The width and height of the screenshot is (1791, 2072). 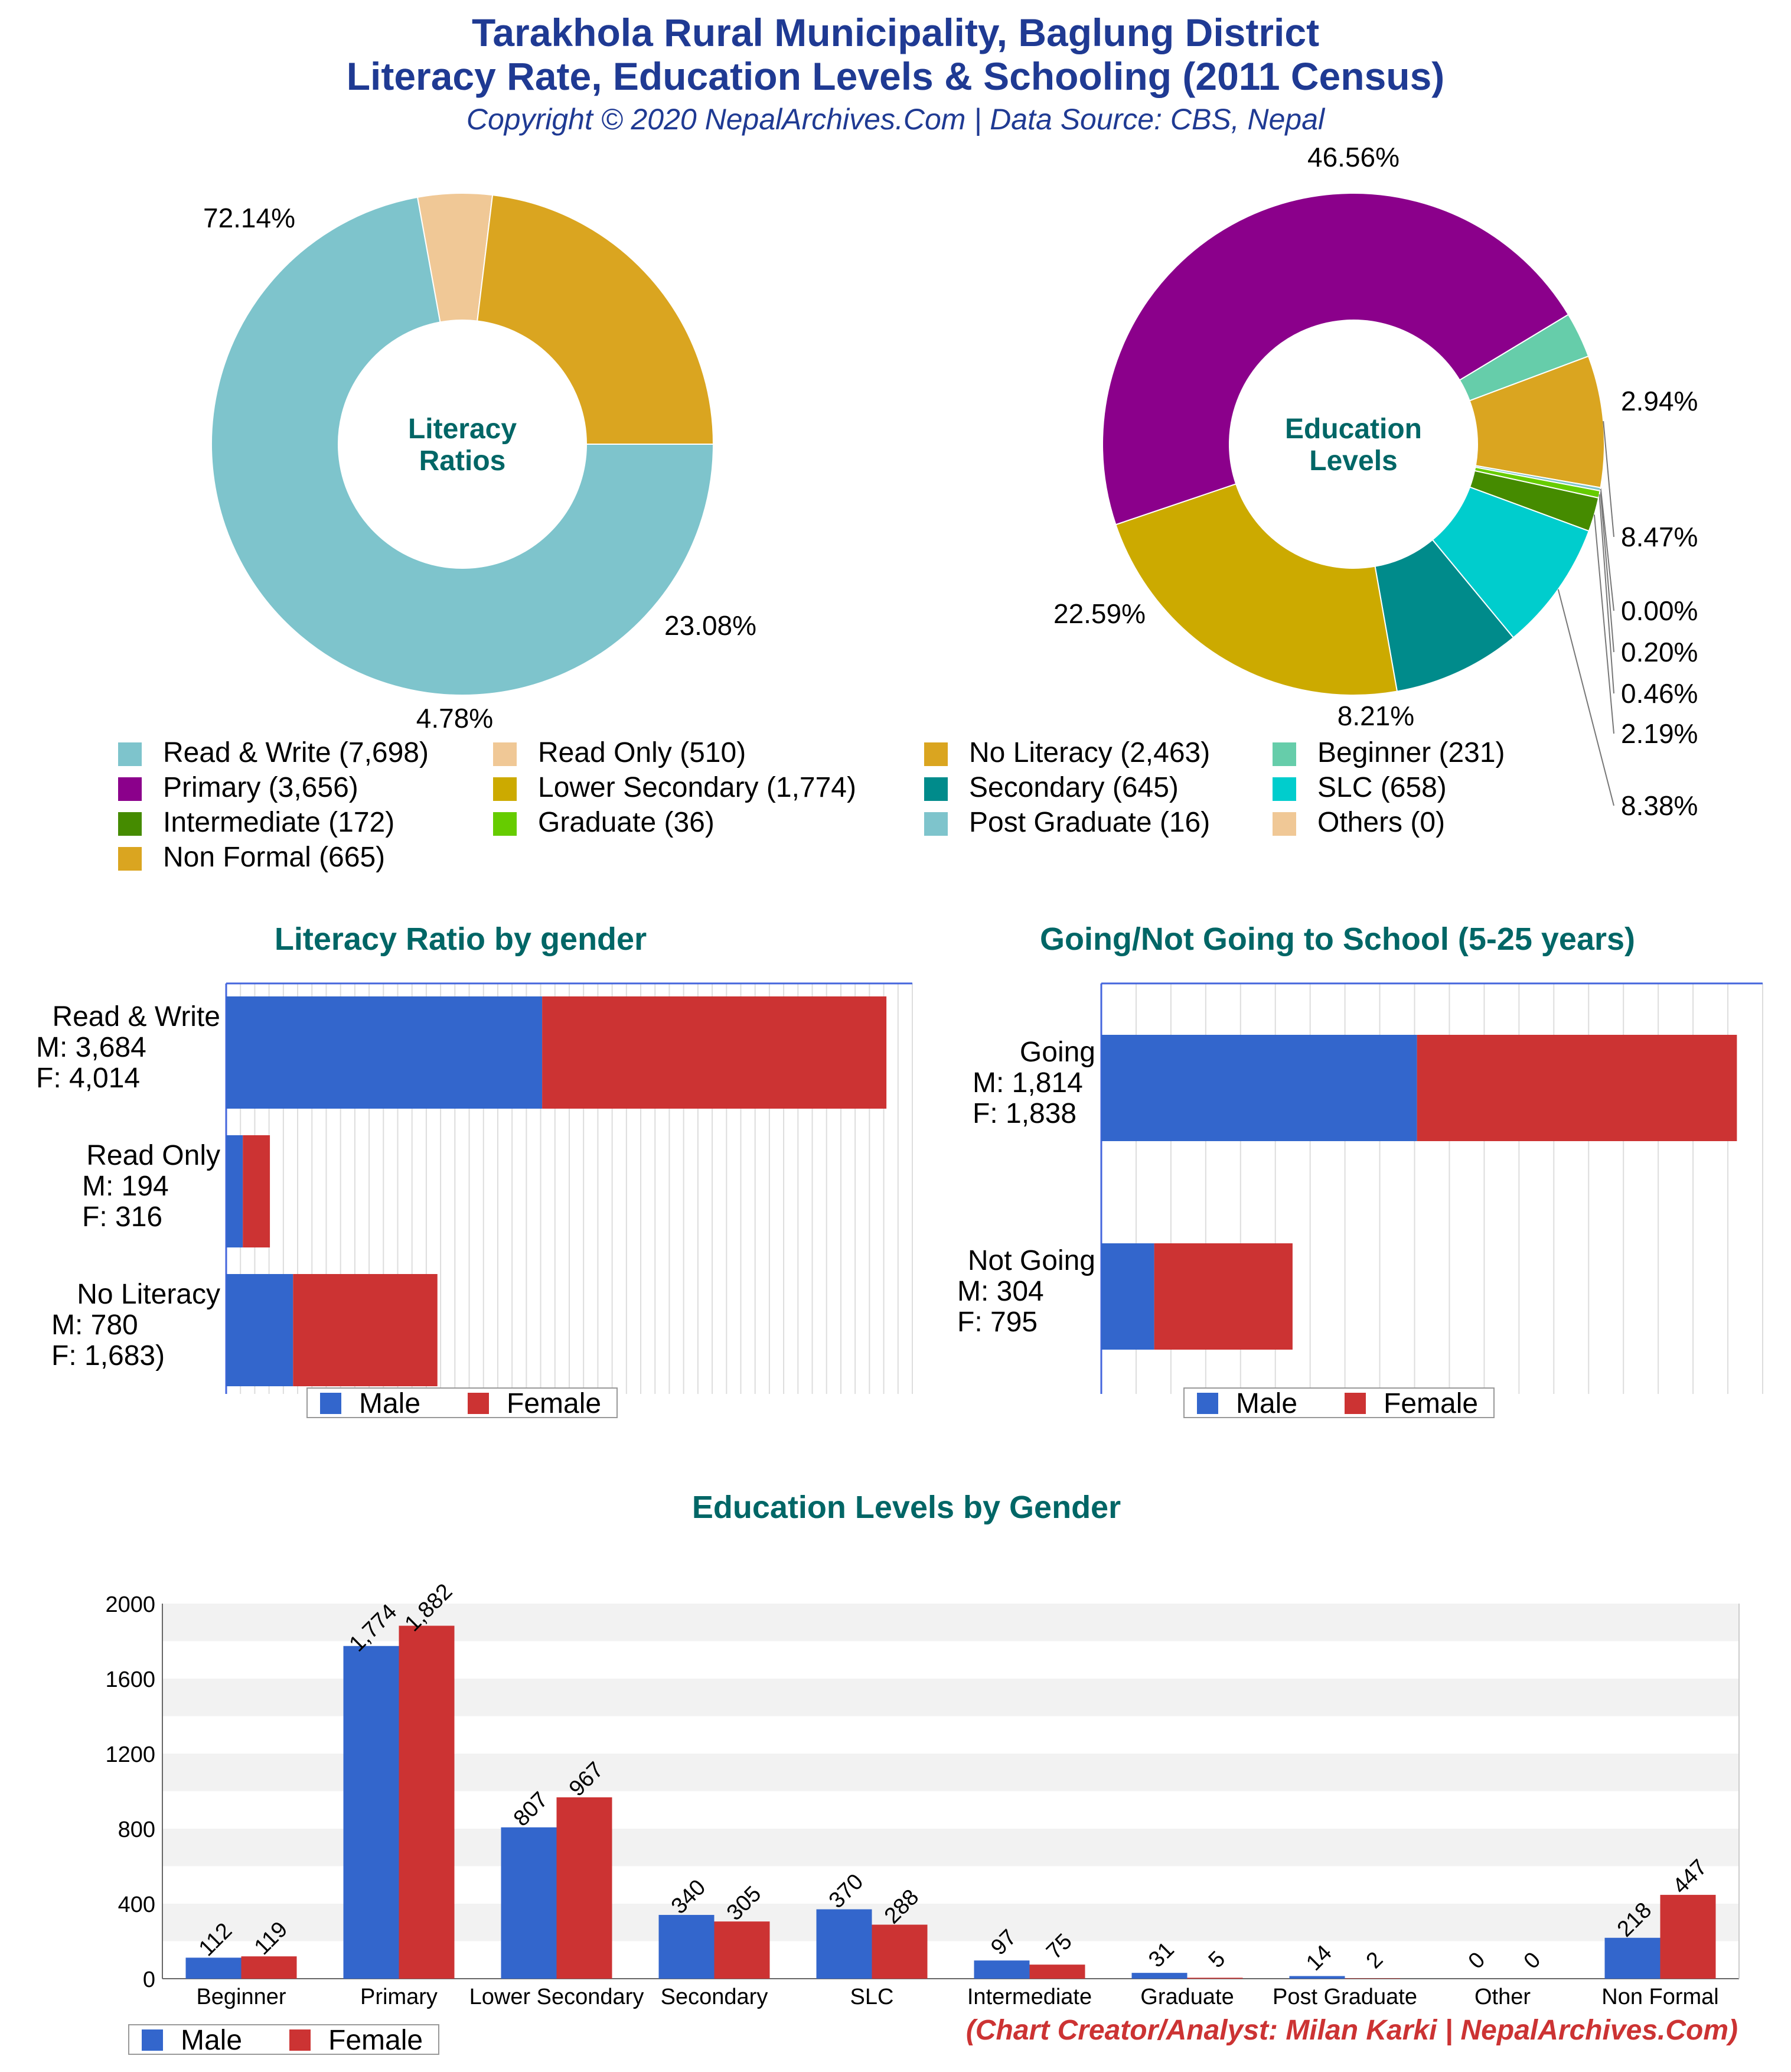 What do you see at coordinates (1577, 1088) in the screenshot?
I see `school-going-chart-bar-female-going` at bounding box center [1577, 1088].